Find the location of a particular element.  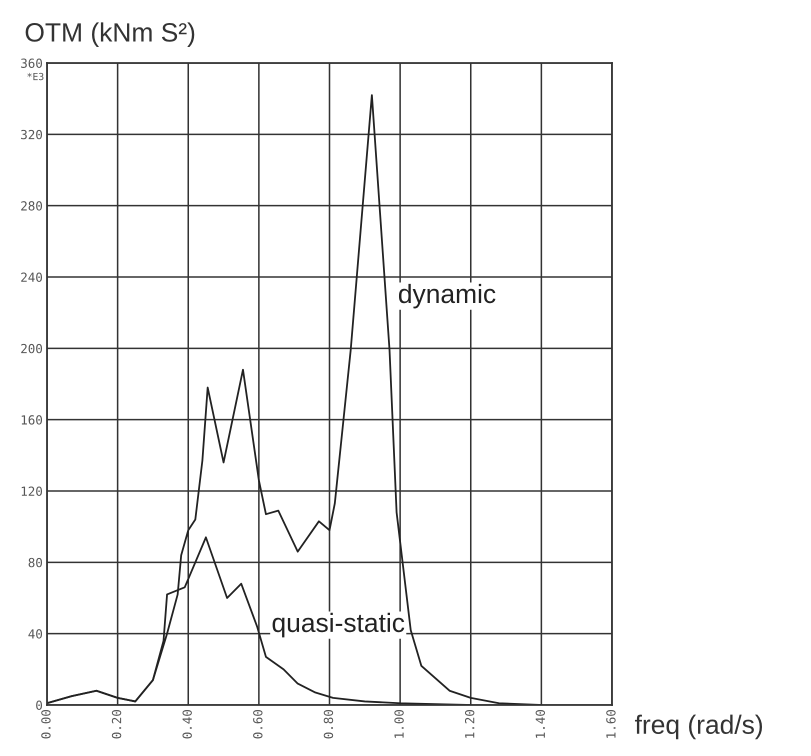

x-tick-label: 0.40 is located at coordinates (187, 724).